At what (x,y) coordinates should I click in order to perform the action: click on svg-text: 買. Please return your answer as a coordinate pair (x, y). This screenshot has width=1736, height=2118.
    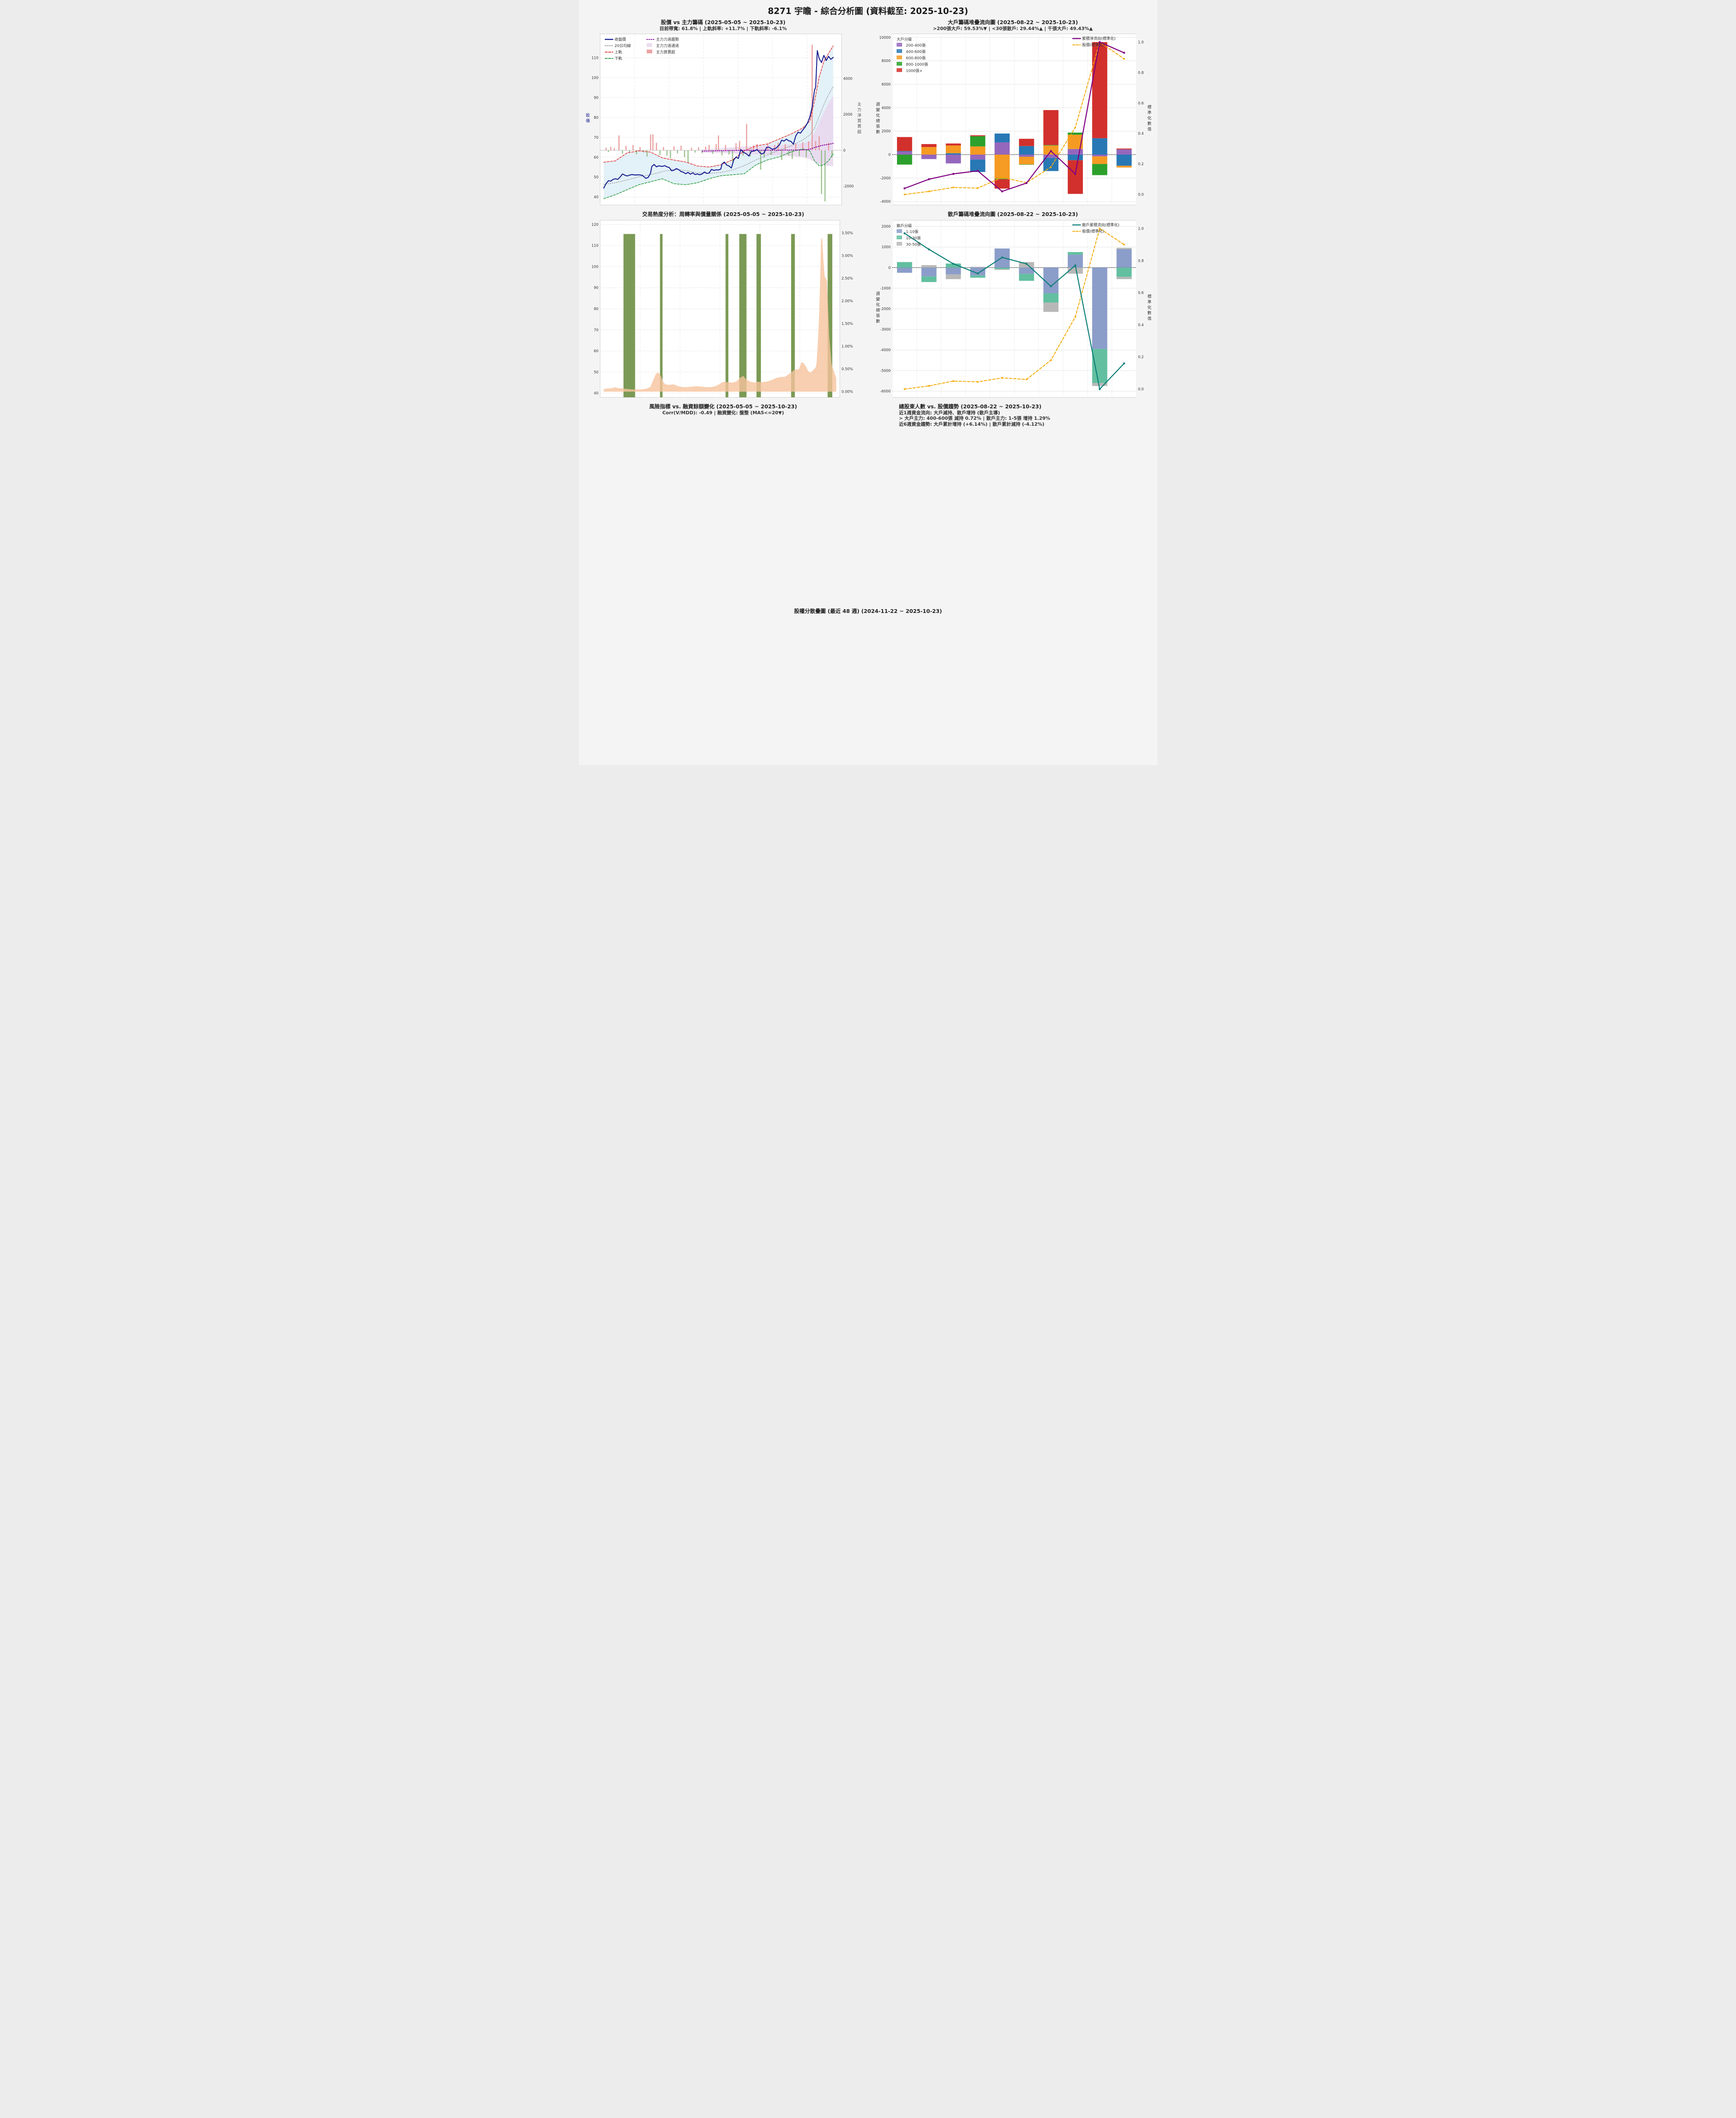
    Looking at the image, I should click on (859, 121).